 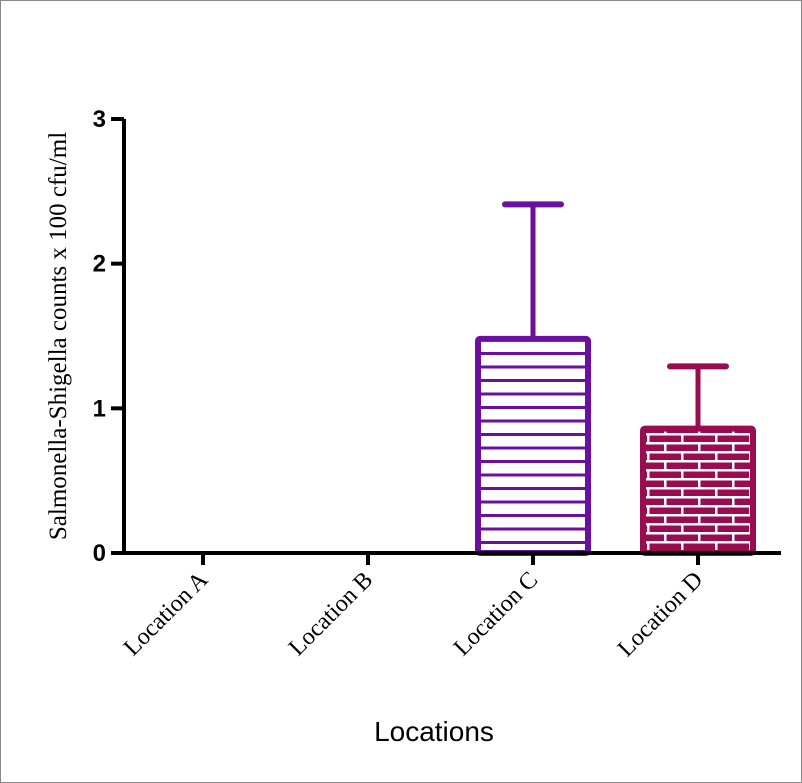 I want to click on bar-location-c, so click(x=533, y=446).